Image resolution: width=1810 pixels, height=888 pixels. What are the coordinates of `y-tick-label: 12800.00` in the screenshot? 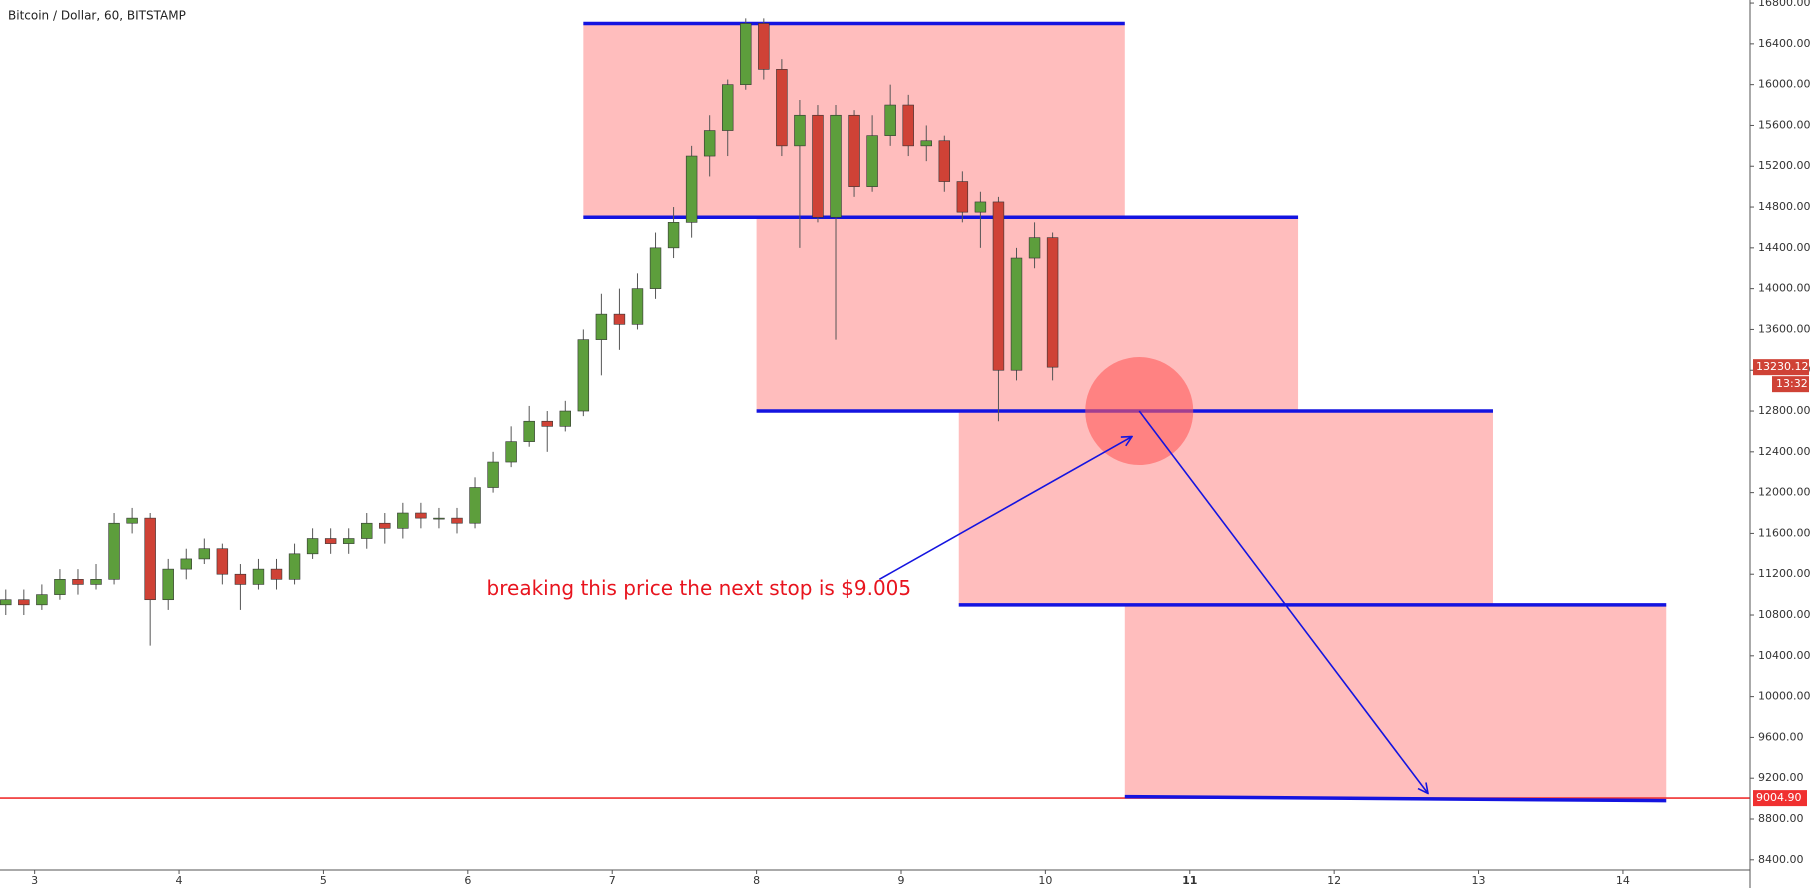 It's located at (1784, 410).